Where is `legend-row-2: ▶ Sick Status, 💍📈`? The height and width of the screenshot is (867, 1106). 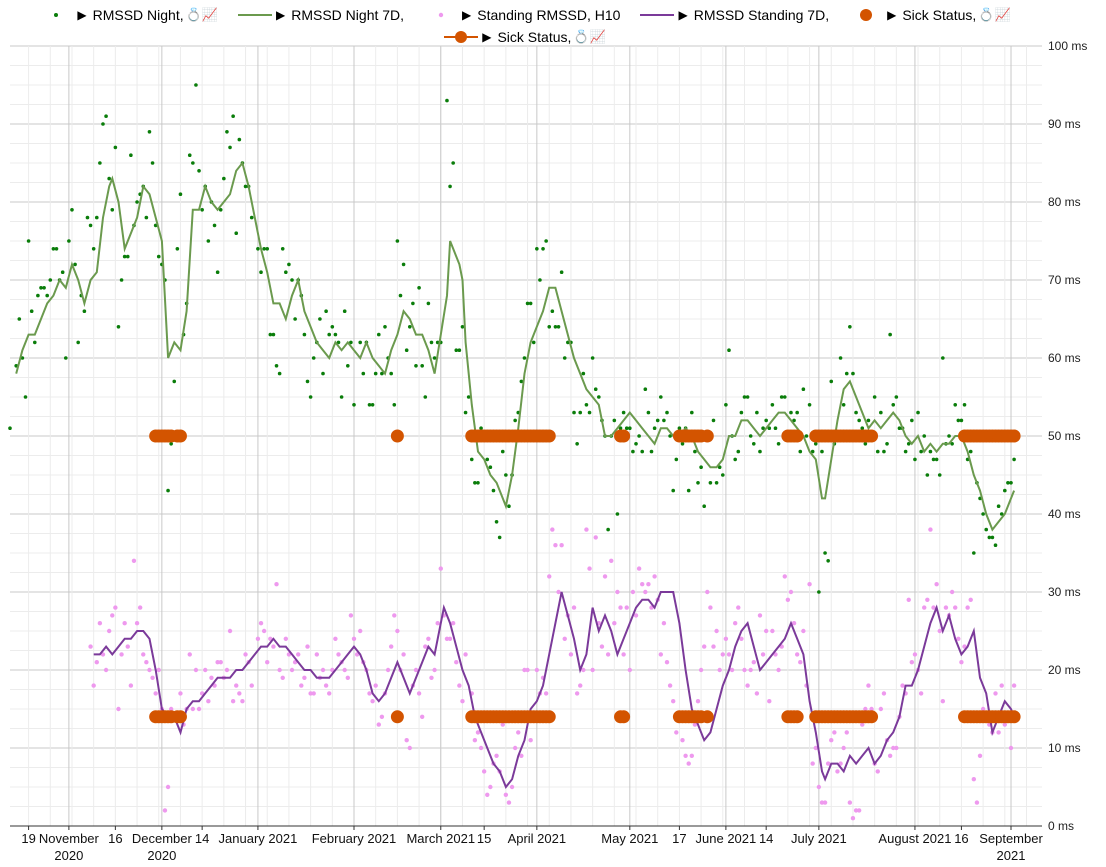 legend-row-2: ▶ Sick Status, 💍📈 is located at coordinates (525, 37).